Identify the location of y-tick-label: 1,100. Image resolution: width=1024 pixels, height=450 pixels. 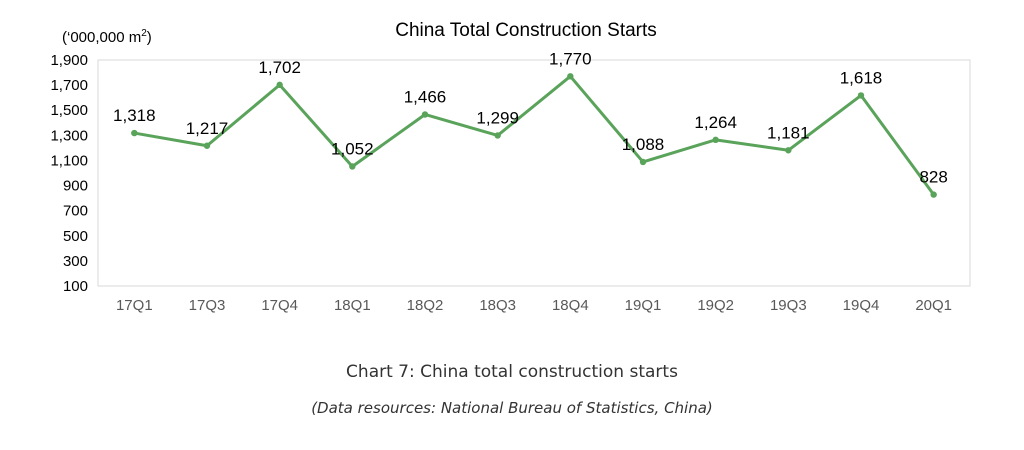
(69, 160).